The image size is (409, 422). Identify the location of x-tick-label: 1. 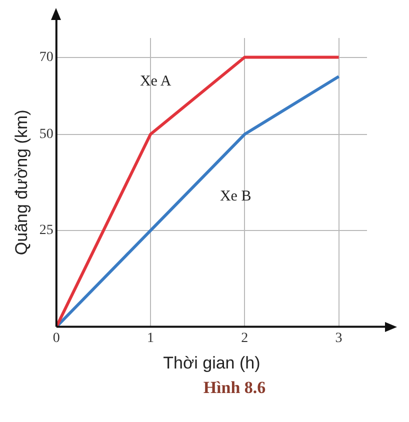
(150, 338).